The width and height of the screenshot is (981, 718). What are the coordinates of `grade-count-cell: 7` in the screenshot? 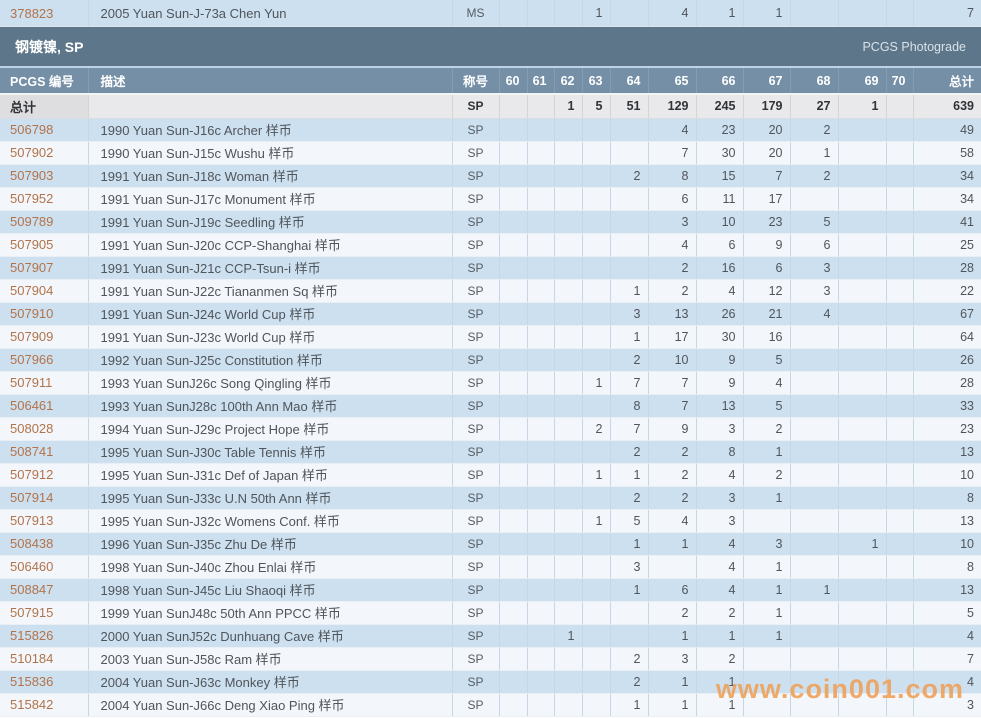 It's located at (629, 383).